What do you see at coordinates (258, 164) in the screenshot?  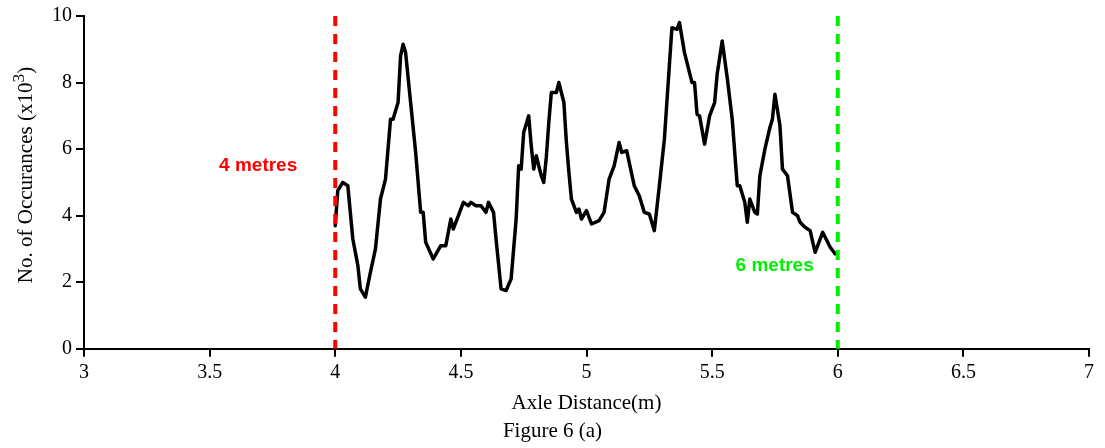 I see `ref-line-label: 4 metres` at bounding box center [258, 164].